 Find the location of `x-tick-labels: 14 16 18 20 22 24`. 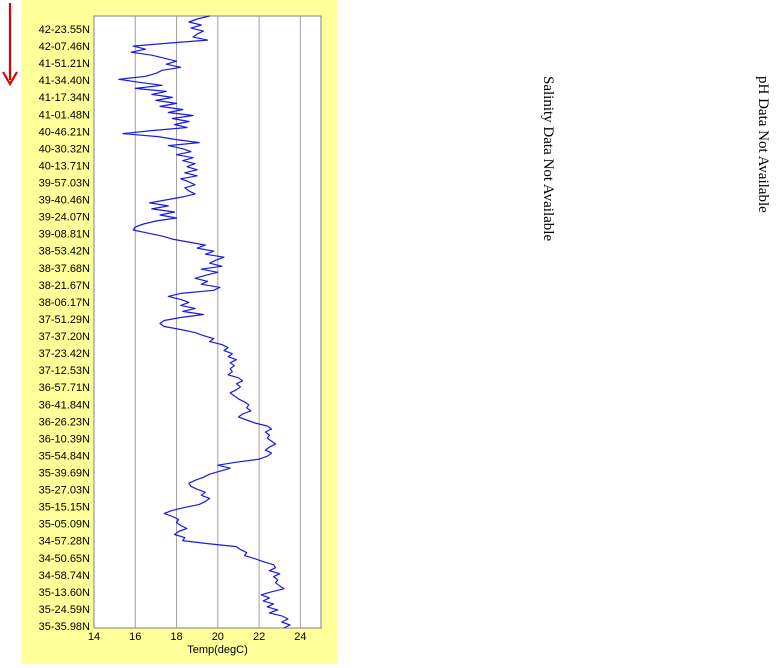

x-tick-labels: 14 16 18 20 22 24 is located at coordinates (197, 637).